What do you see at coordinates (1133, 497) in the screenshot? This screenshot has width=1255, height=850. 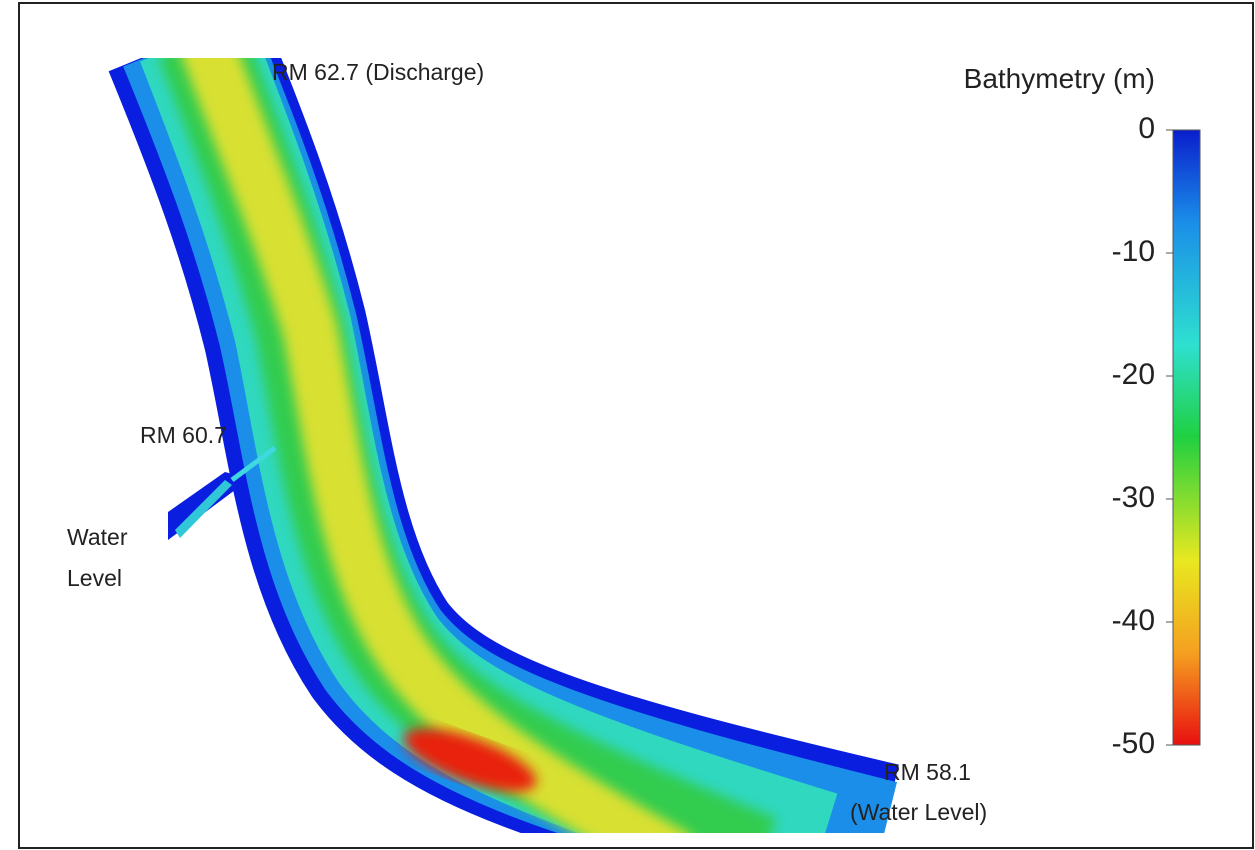 I see `tick-label: -30` at bounding box center [1133, 497].